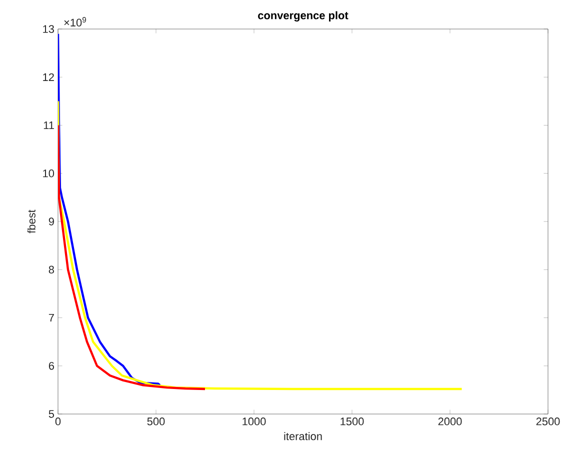 The width and height of the screenshot is (575, 457). What do you see at coordinates (51, 414) in the screenshot?
I see `y-tick-label: 5` at bounding box center [51, 414].